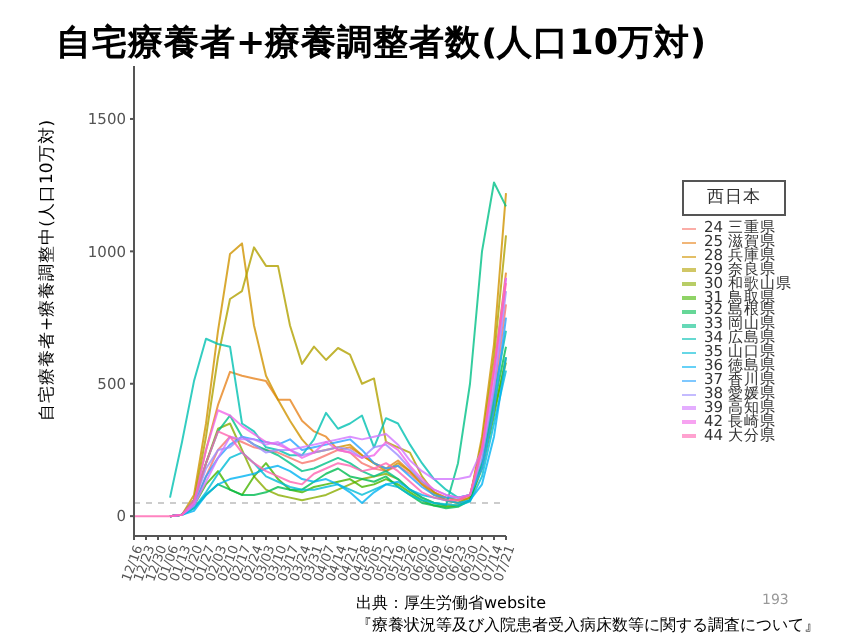 This screenshot has height=640, width=854. Describe the element at coordinates (451, 603) in the screenshot. I see `source-note: 出典：厚生労働省website` at that location.